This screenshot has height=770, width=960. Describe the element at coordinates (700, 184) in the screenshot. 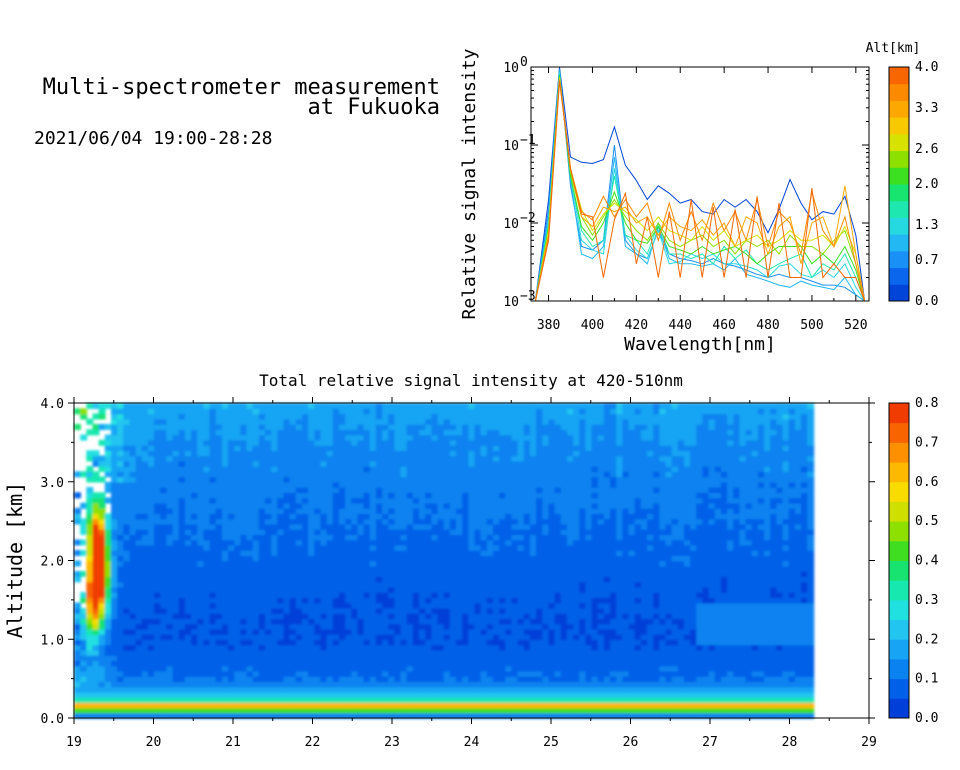

I see `spectrum-plot-frame` at that location.